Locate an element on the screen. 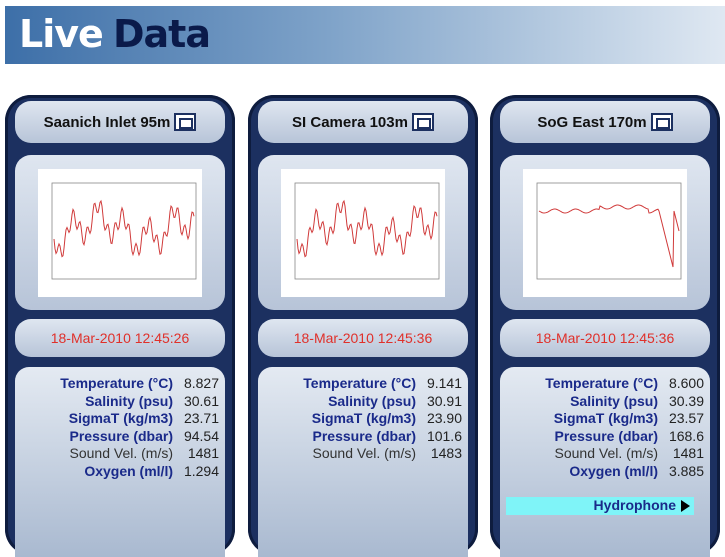 The width and height of the screenshot is (725, 557). station-title: Saanich Inlet 95m is located at coordinates (120, 122).